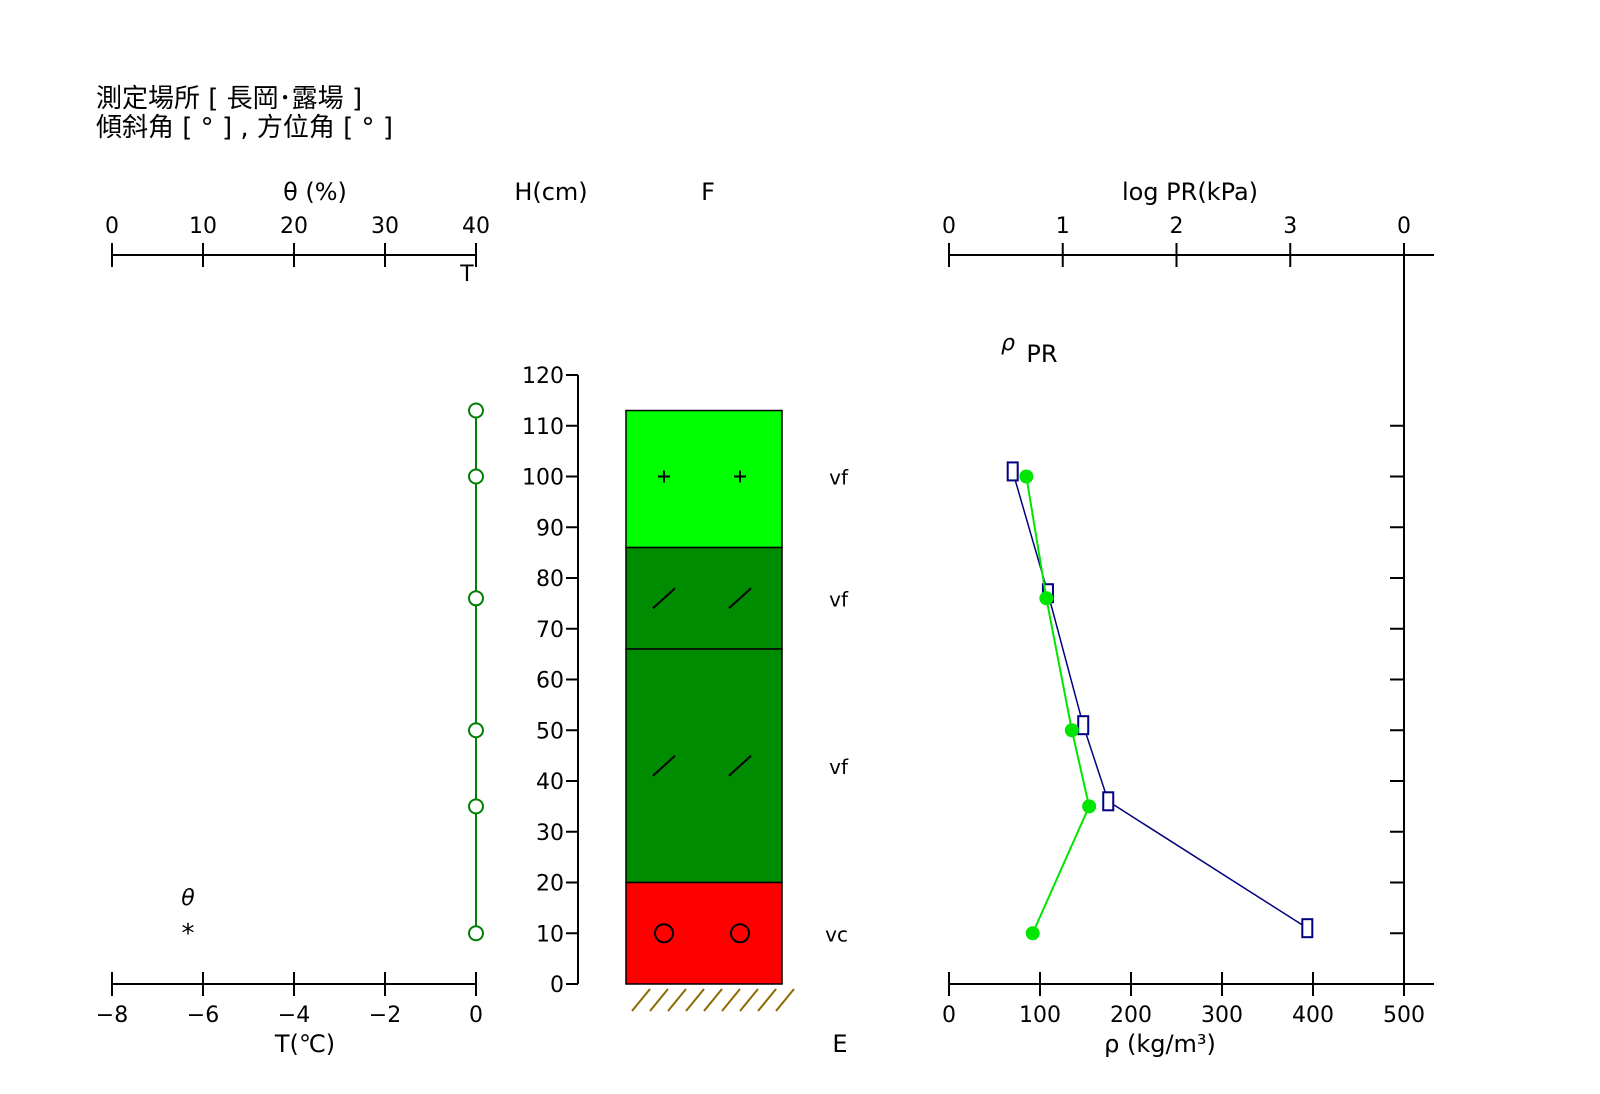 The width and height of the screenshot is (1600, 1094). I want to click on theta-tick-label: 20, so click(294, 226).